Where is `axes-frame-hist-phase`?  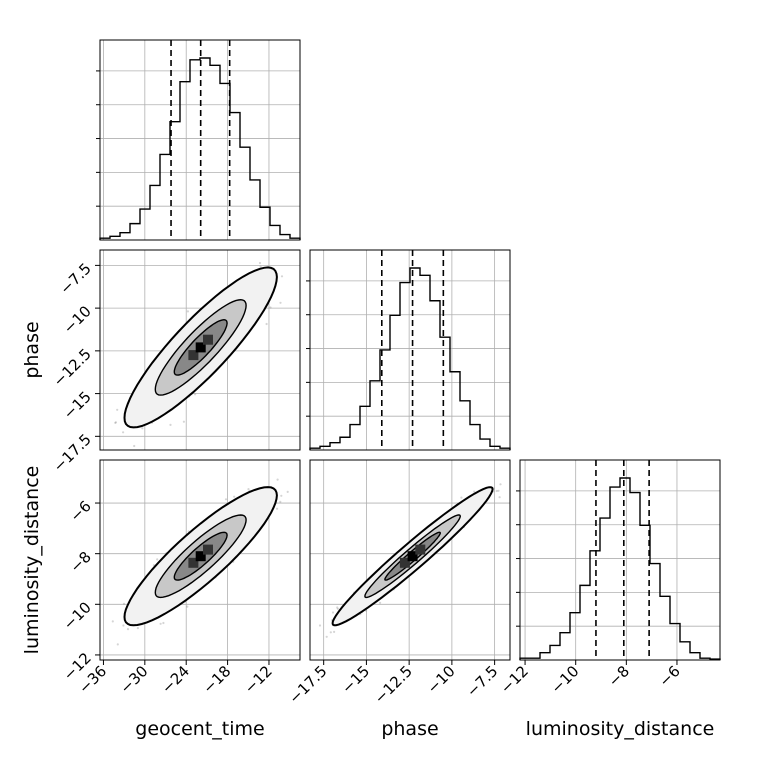
axes-frame-hist-phase is located at coordinates (410, 350).